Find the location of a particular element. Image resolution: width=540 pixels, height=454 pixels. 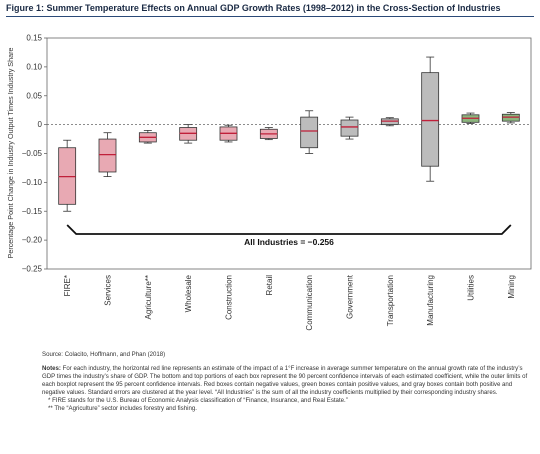

title-rule is located at coordinates (270, 16).